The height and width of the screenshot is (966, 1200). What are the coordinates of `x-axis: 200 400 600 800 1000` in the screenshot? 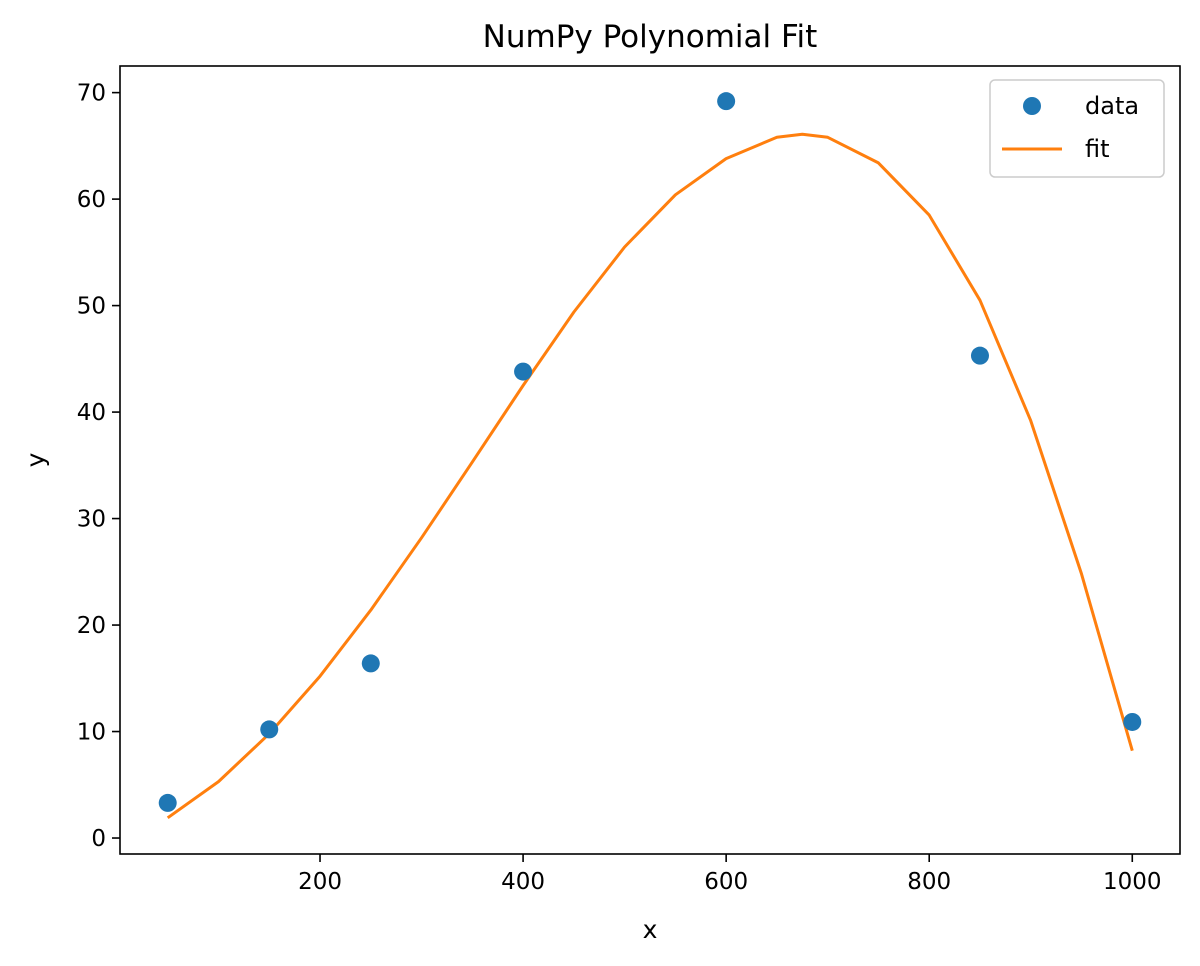 It's located at (730, 874).